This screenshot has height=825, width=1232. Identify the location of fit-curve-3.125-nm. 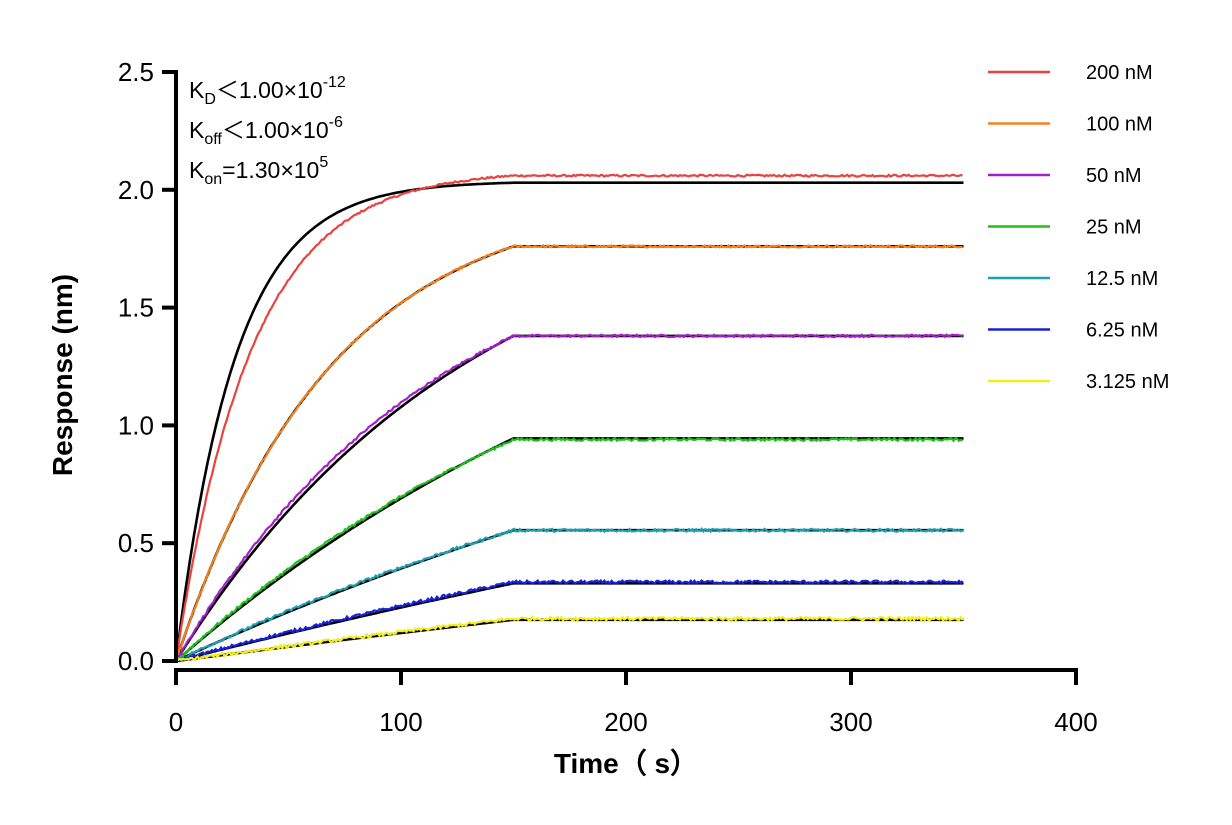
(569, 640).